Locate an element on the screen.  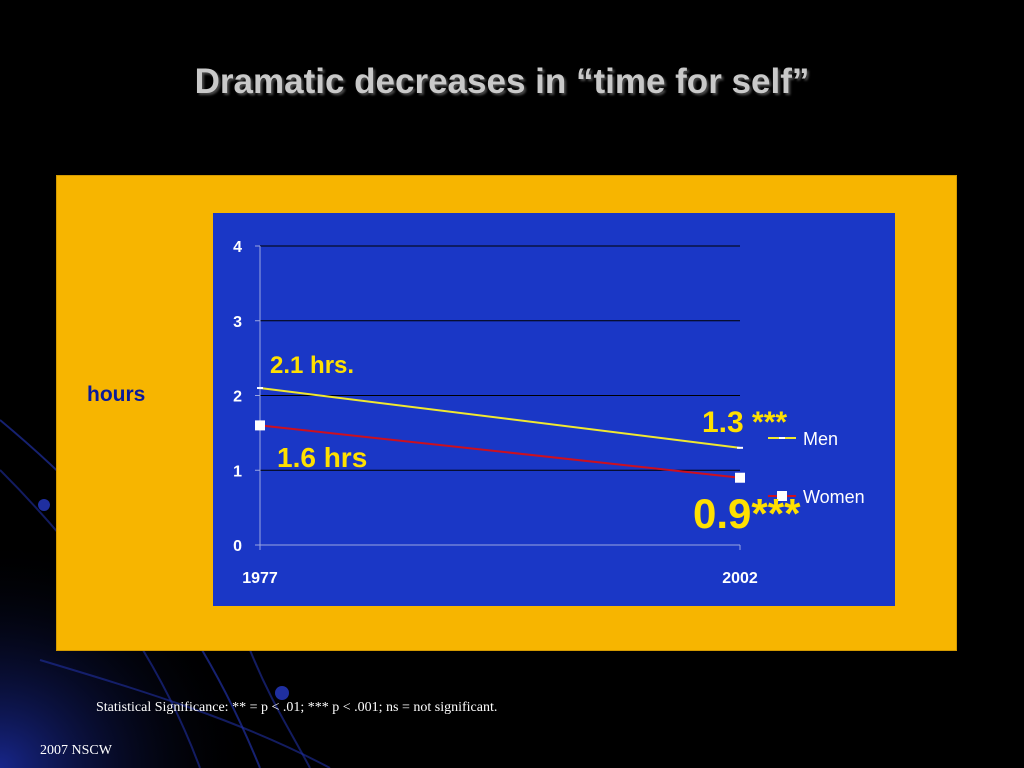
y-axis-label: hours is located at coordinates (116, 394).